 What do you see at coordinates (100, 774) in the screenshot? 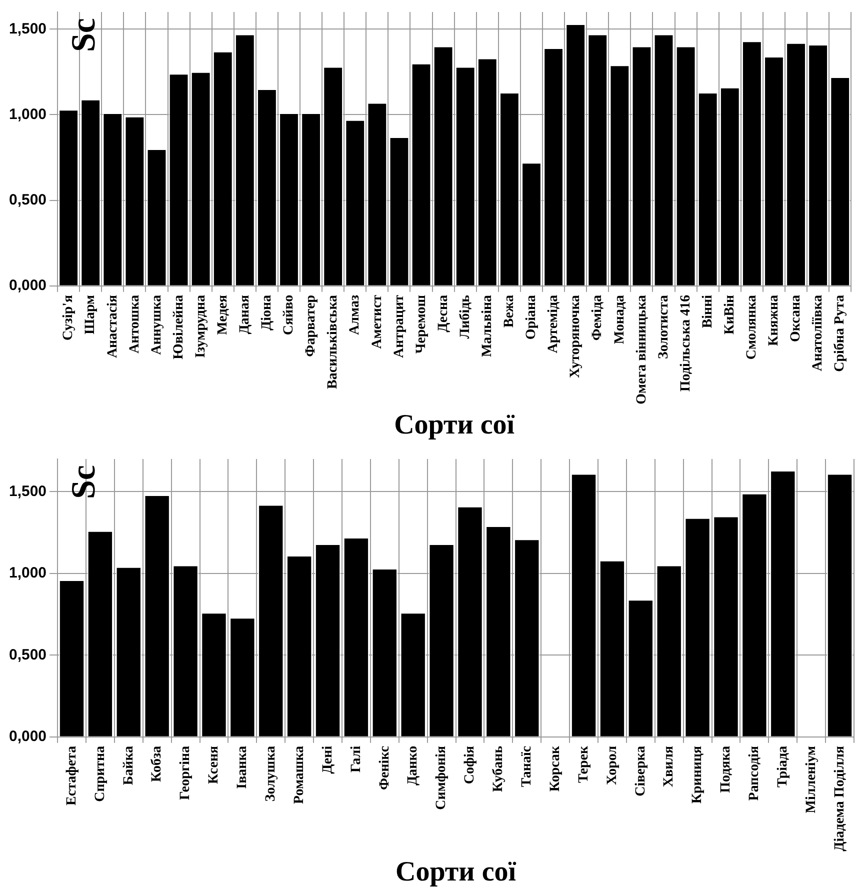
I see `x-tick-label: Спритна` at bounding box center [100, 774].